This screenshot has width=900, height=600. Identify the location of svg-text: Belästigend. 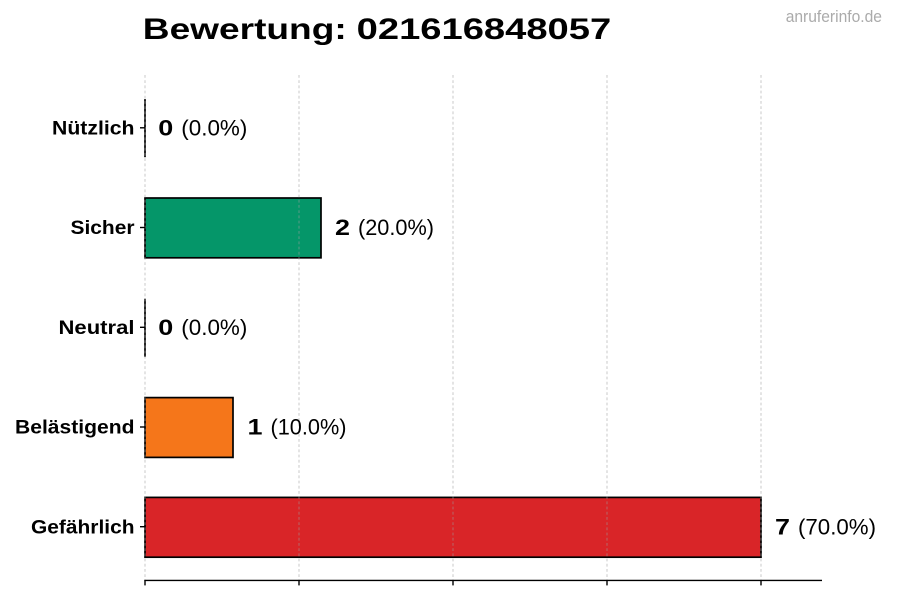
(75, 428).